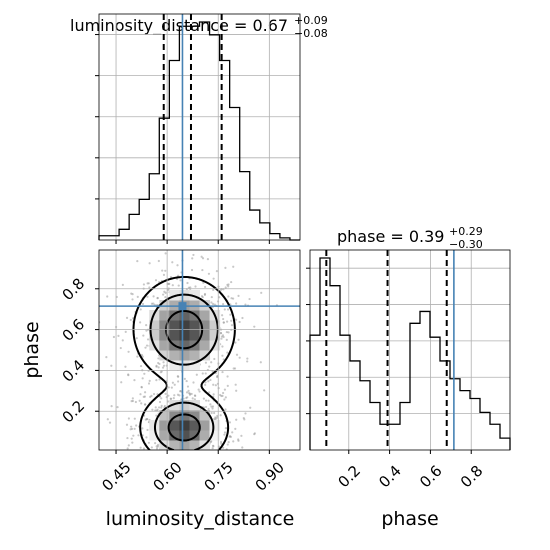 This screenshot has height=550, width=550. I want to click on x-tick-label: 0.45, so click(116, 476).